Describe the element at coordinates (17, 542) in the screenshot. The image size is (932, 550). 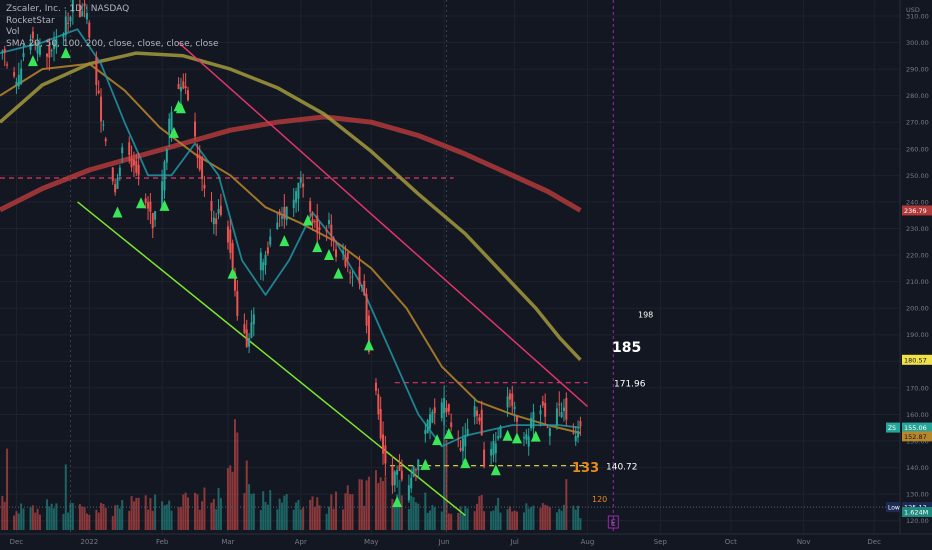
I see `time-tick-label: Dec` at that location.